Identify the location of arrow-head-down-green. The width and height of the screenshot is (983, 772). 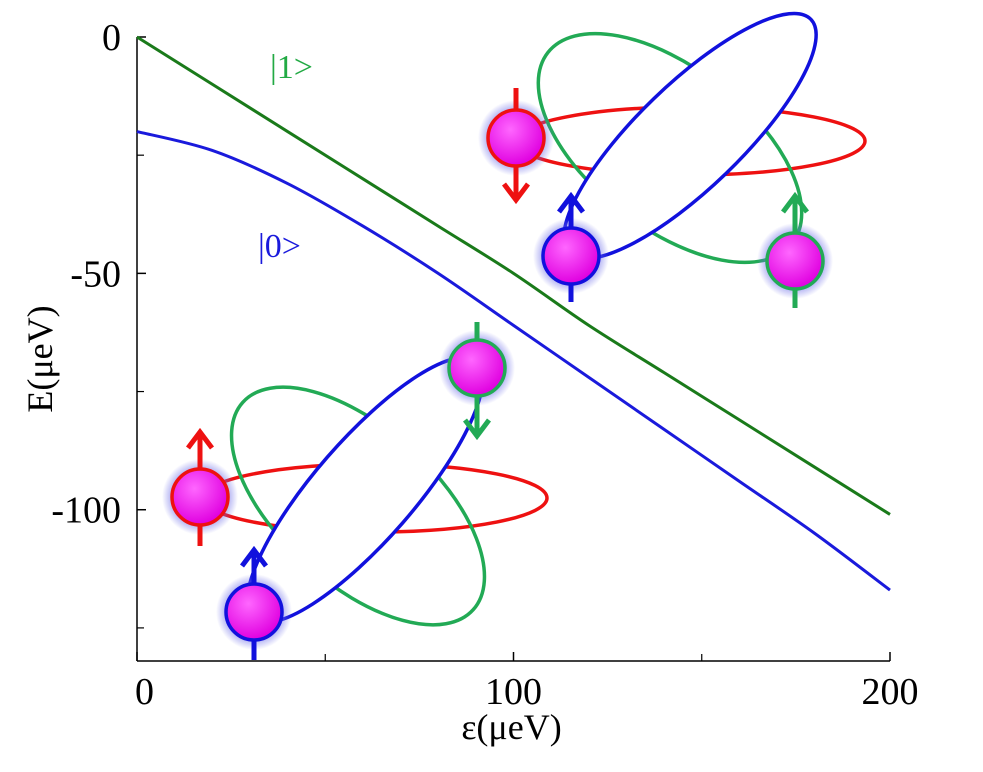
(477, 429).